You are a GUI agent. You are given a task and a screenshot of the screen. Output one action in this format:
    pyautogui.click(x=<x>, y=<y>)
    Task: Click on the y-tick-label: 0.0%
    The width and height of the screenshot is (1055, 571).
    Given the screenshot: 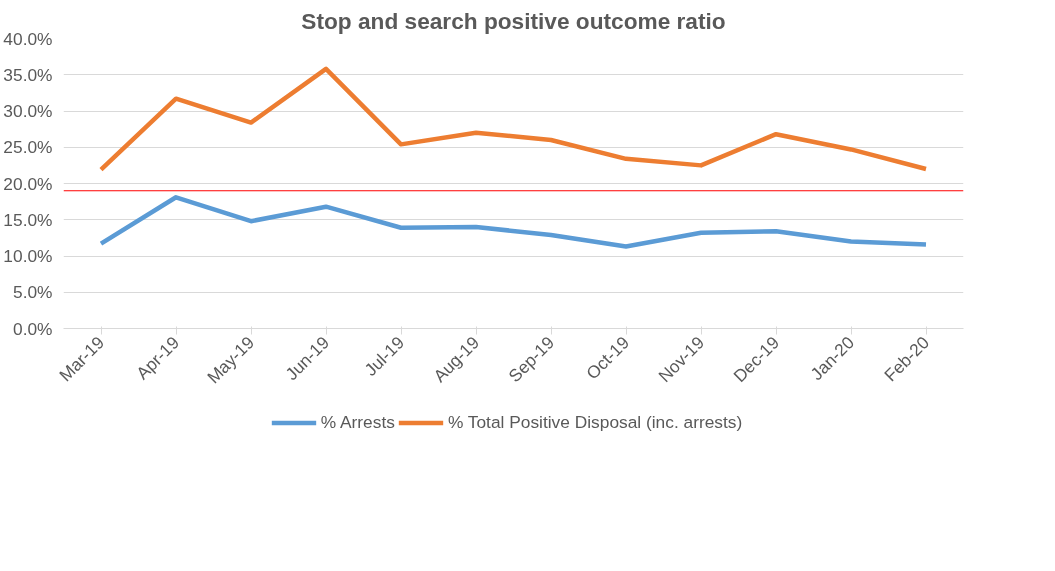 What is the action you would take?
    pyautogui.click(x=33, y=328)
    